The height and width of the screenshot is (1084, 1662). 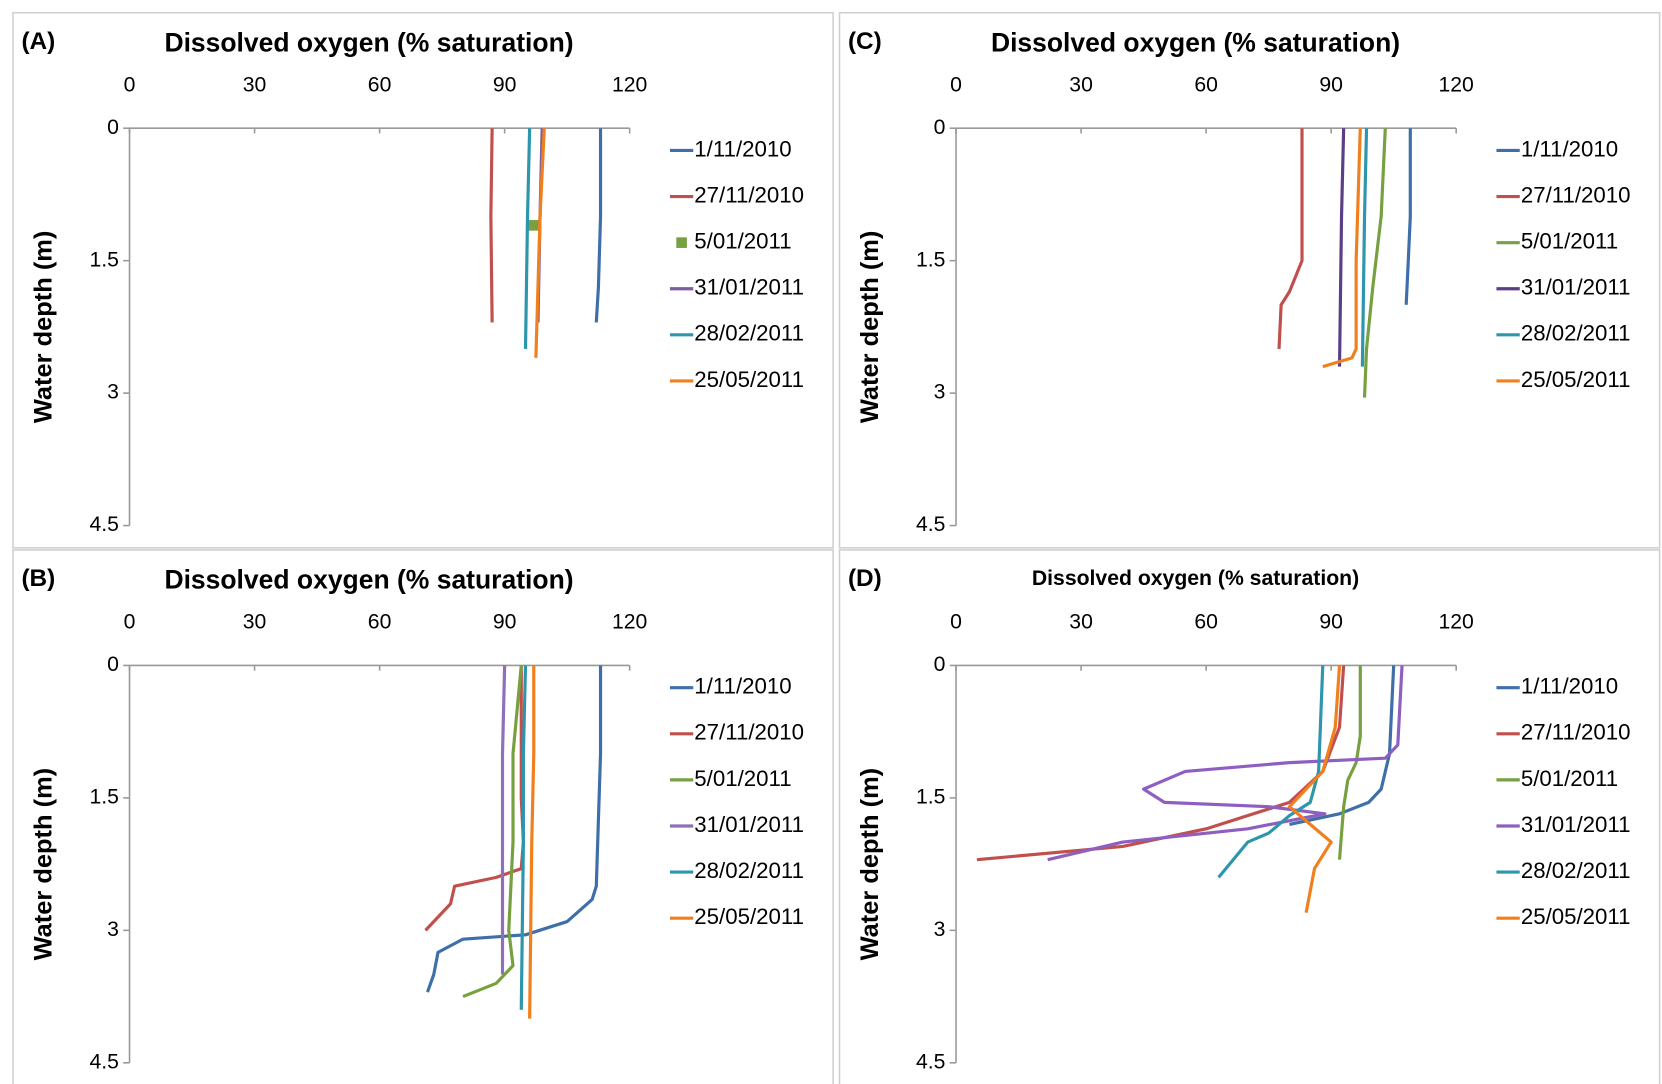 What do you see at coordinates (865, 41) in the screenshot?
I see `panel-label: (C)` at bounding box center [865, 41].